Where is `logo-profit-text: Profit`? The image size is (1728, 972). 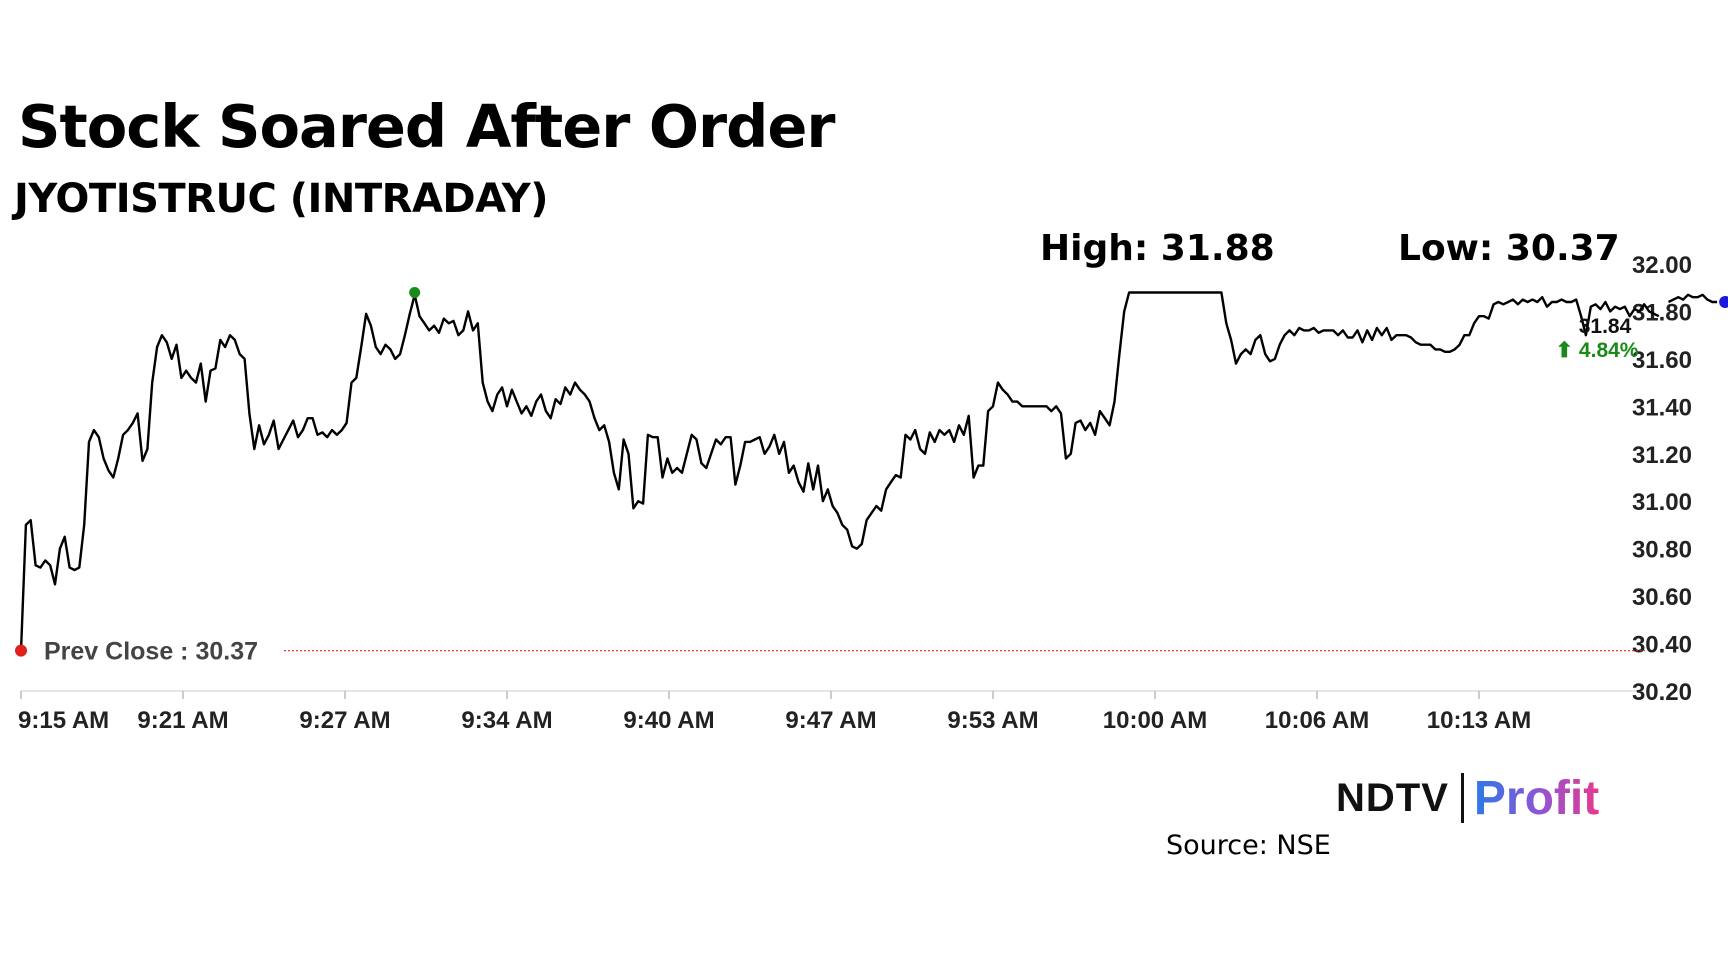 logo-profit-text: Profit is located at coordinates (1536, 798).